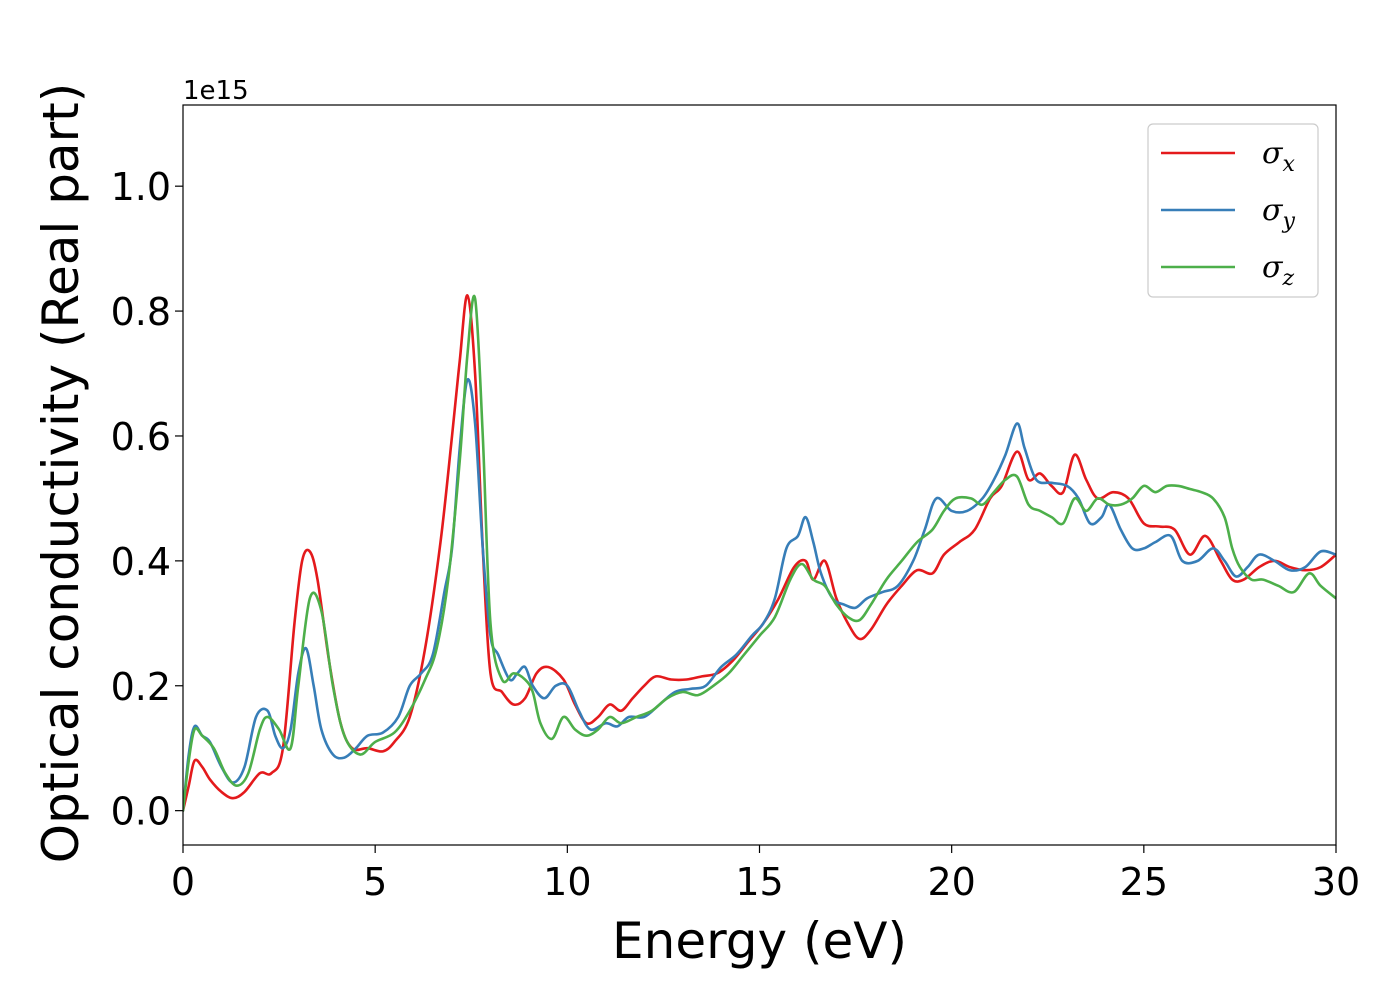 Image resolution: width=1400 pixels, height=1000 pixels. I want to click on y-tick-label: 0.6, so click(141, 437).